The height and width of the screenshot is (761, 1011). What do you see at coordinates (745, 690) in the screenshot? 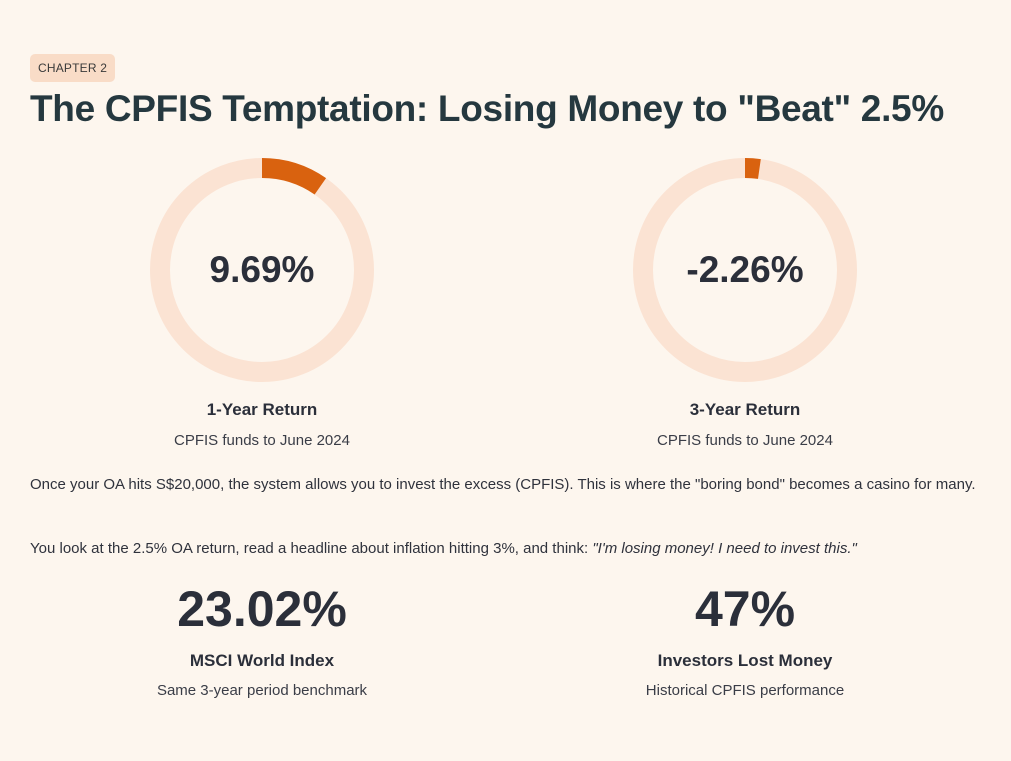
I see `stat-subtitle: Historical CPFIS performance` at bounding box center [745, 690].